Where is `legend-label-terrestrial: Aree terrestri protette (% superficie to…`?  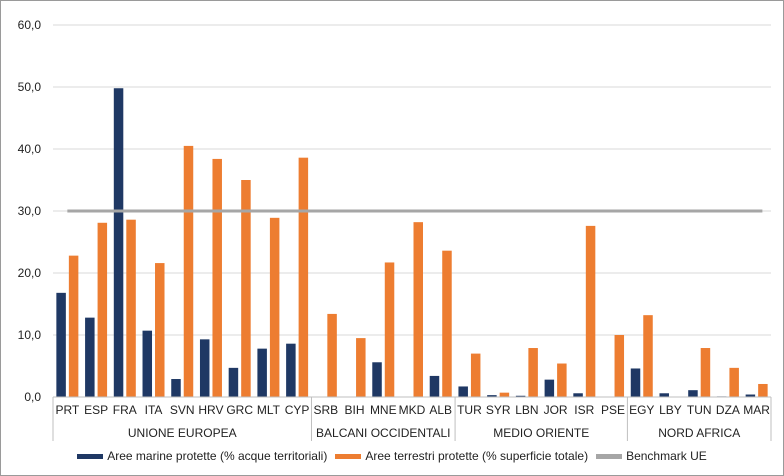 legend-label-terrestrial: Aree terrestri protette (% superficie to… is located at coordinates (477, 456).